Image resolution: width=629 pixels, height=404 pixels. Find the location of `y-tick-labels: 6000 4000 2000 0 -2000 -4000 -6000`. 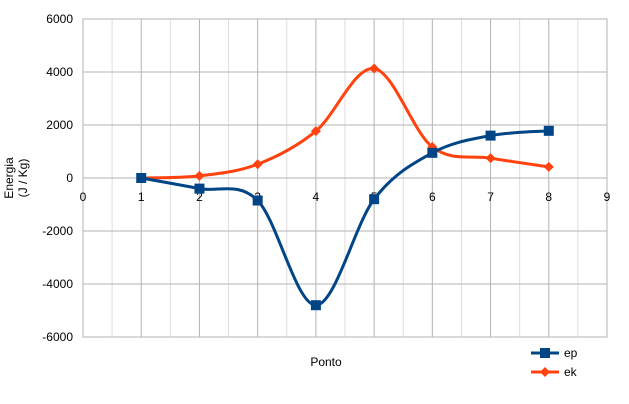

y-tick-labels: 6000 4000 2000 0 -2000 -4000 -6000 is located at coordinates (57, 178).